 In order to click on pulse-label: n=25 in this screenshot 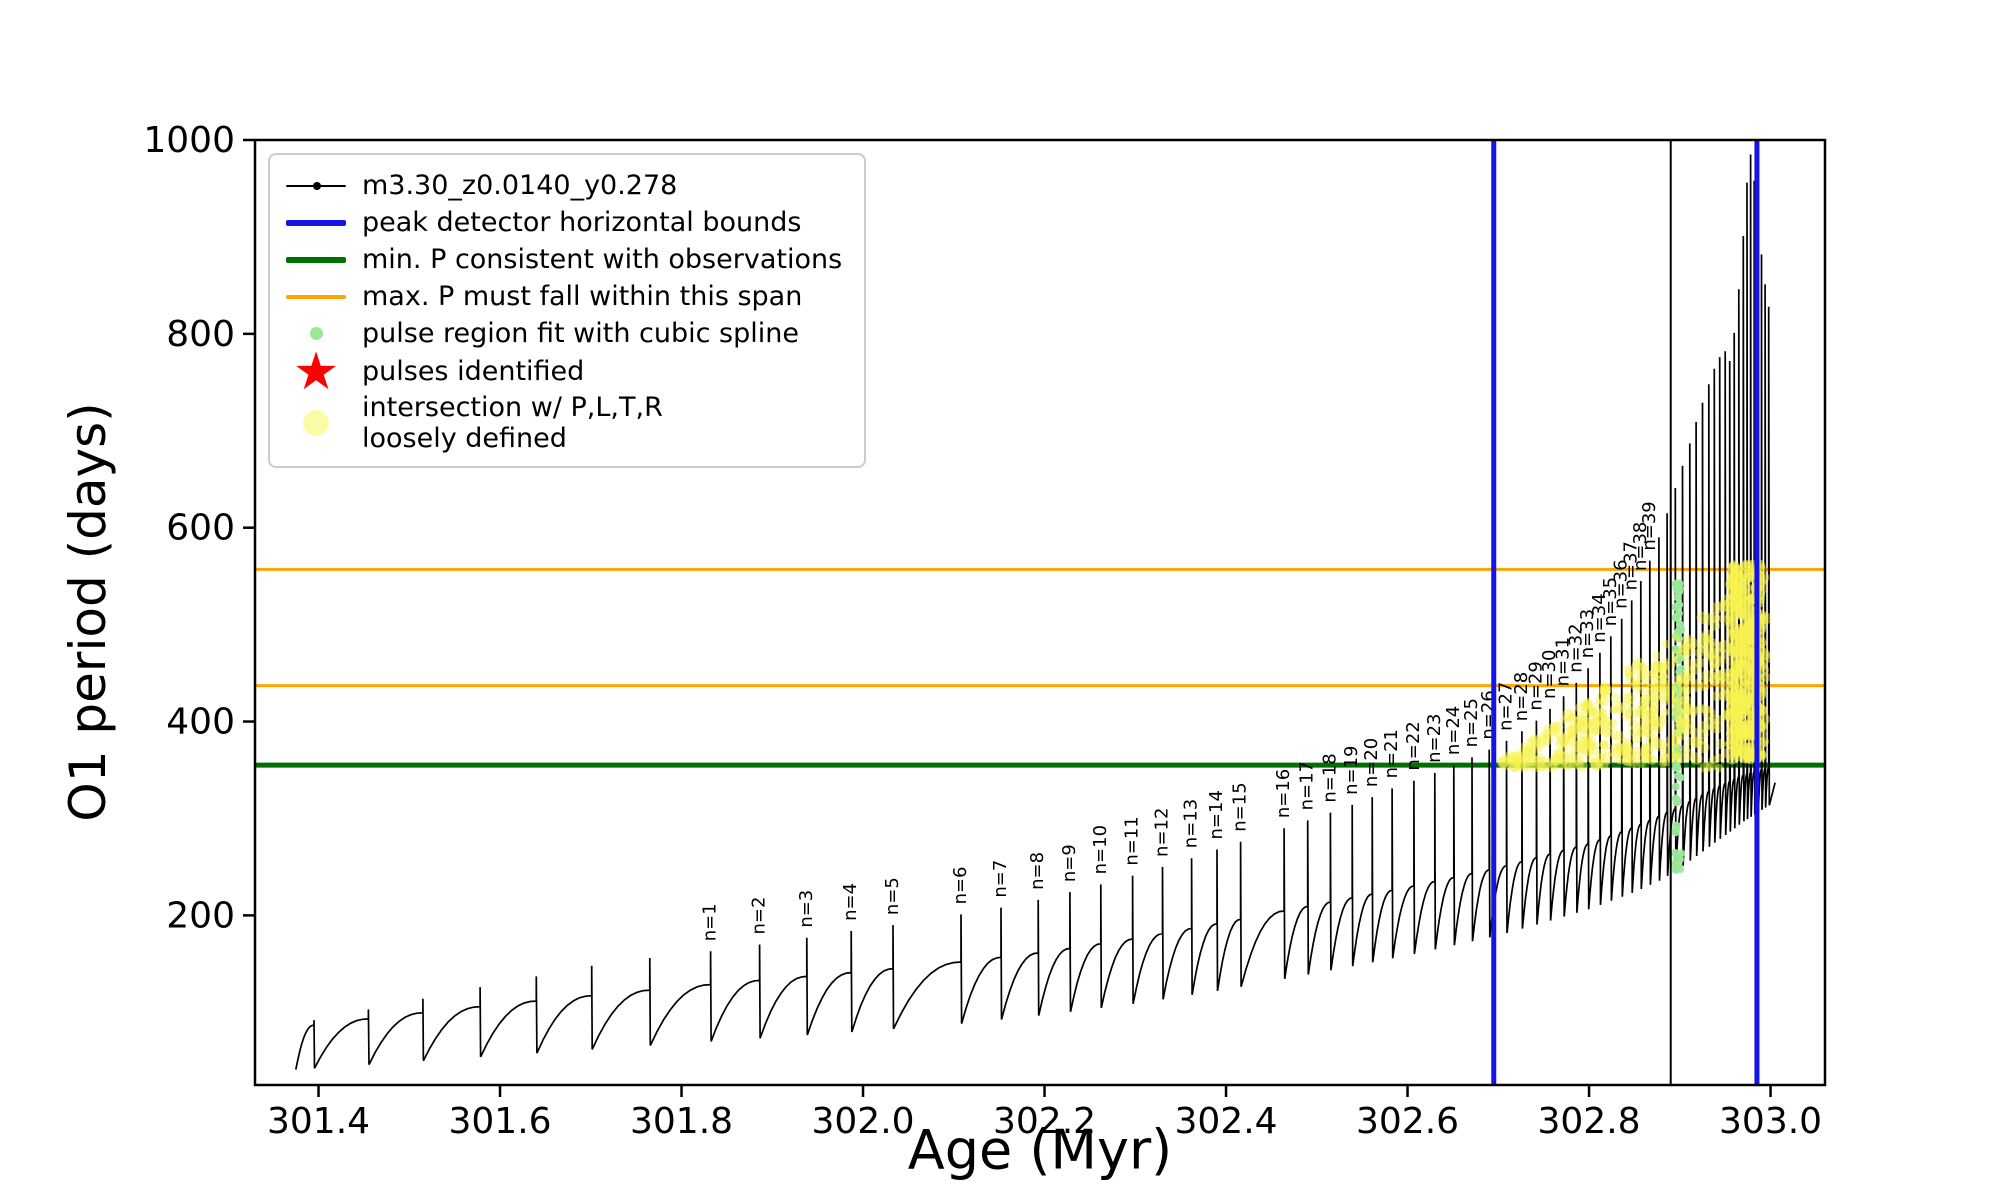, I will do `click(1471, 722)`.